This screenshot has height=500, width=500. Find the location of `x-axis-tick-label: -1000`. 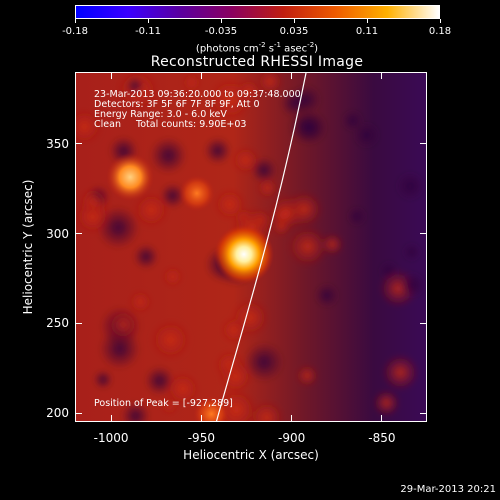

x-axis-tick-label: -1000 is located at coordinates (111, 438).